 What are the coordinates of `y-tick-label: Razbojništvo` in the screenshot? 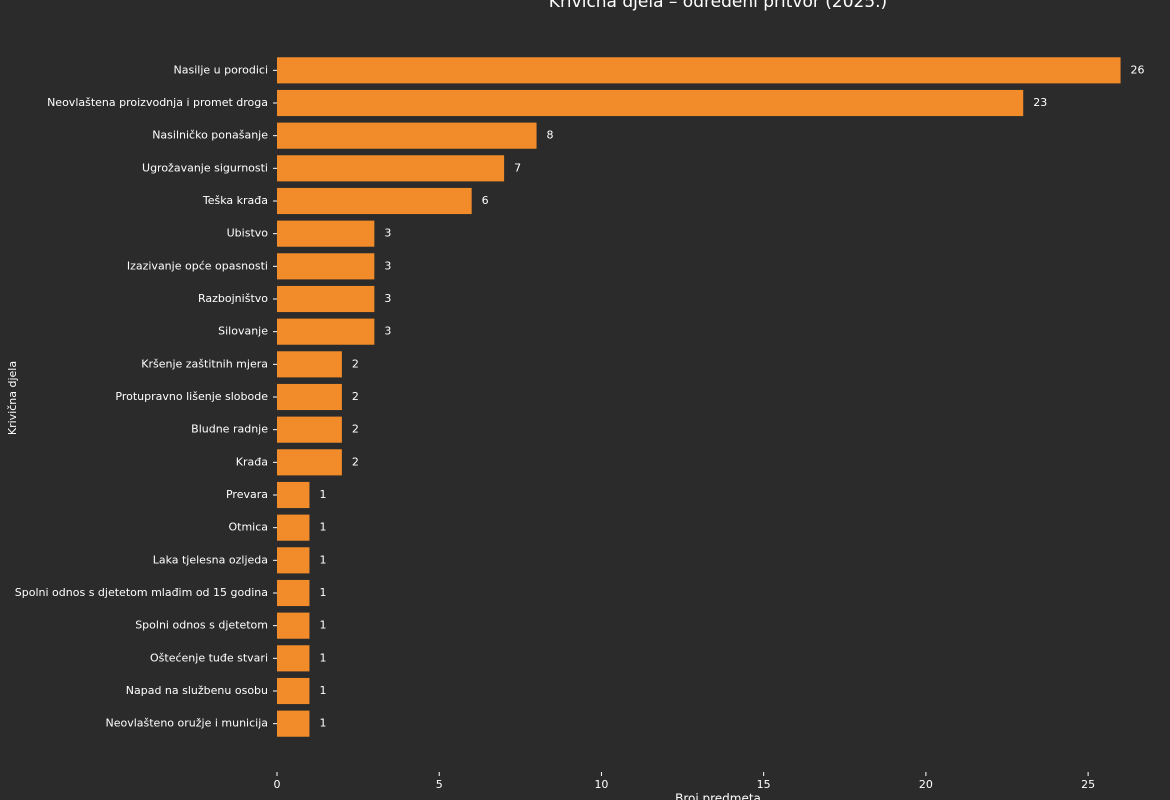 It's located at (233, 298).